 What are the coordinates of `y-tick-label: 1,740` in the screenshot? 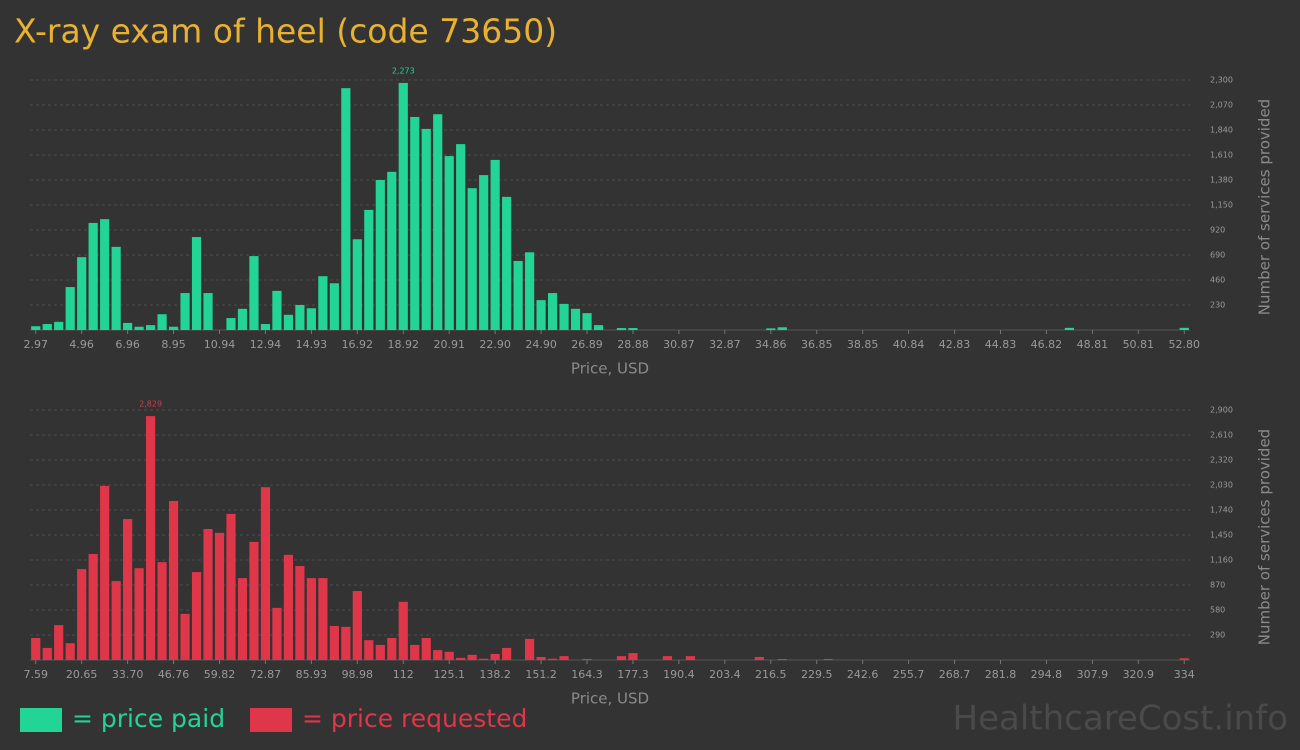 It's located at (1221, 510).